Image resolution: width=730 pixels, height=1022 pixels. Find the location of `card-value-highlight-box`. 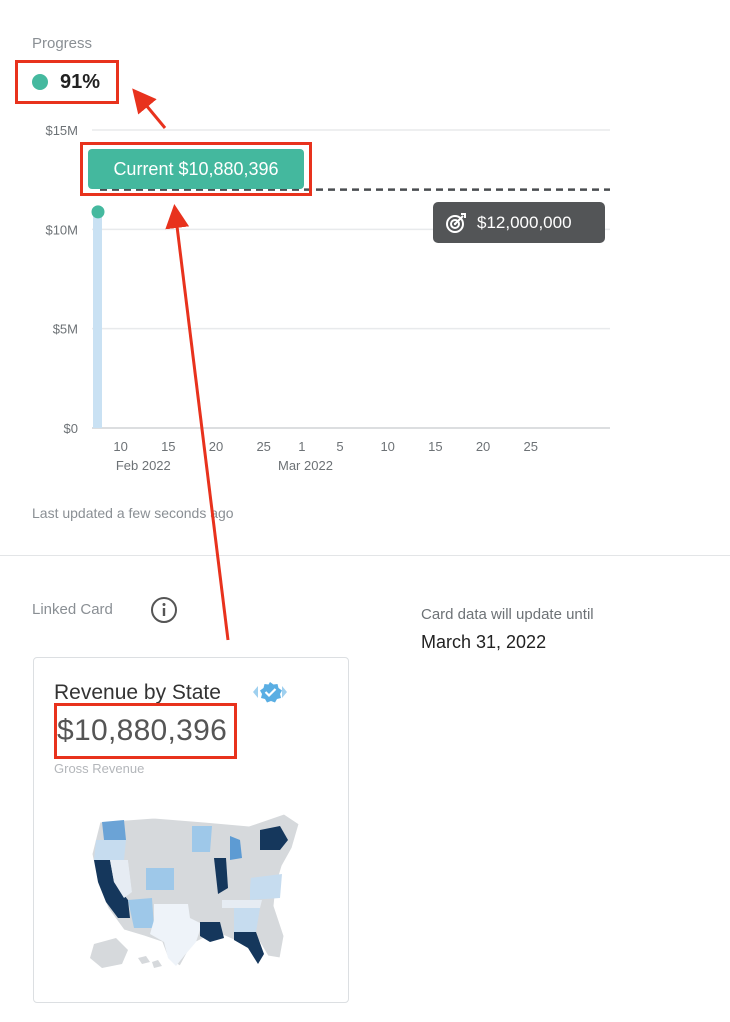

card-value-highlight-box is located at coordinates (145, 731).